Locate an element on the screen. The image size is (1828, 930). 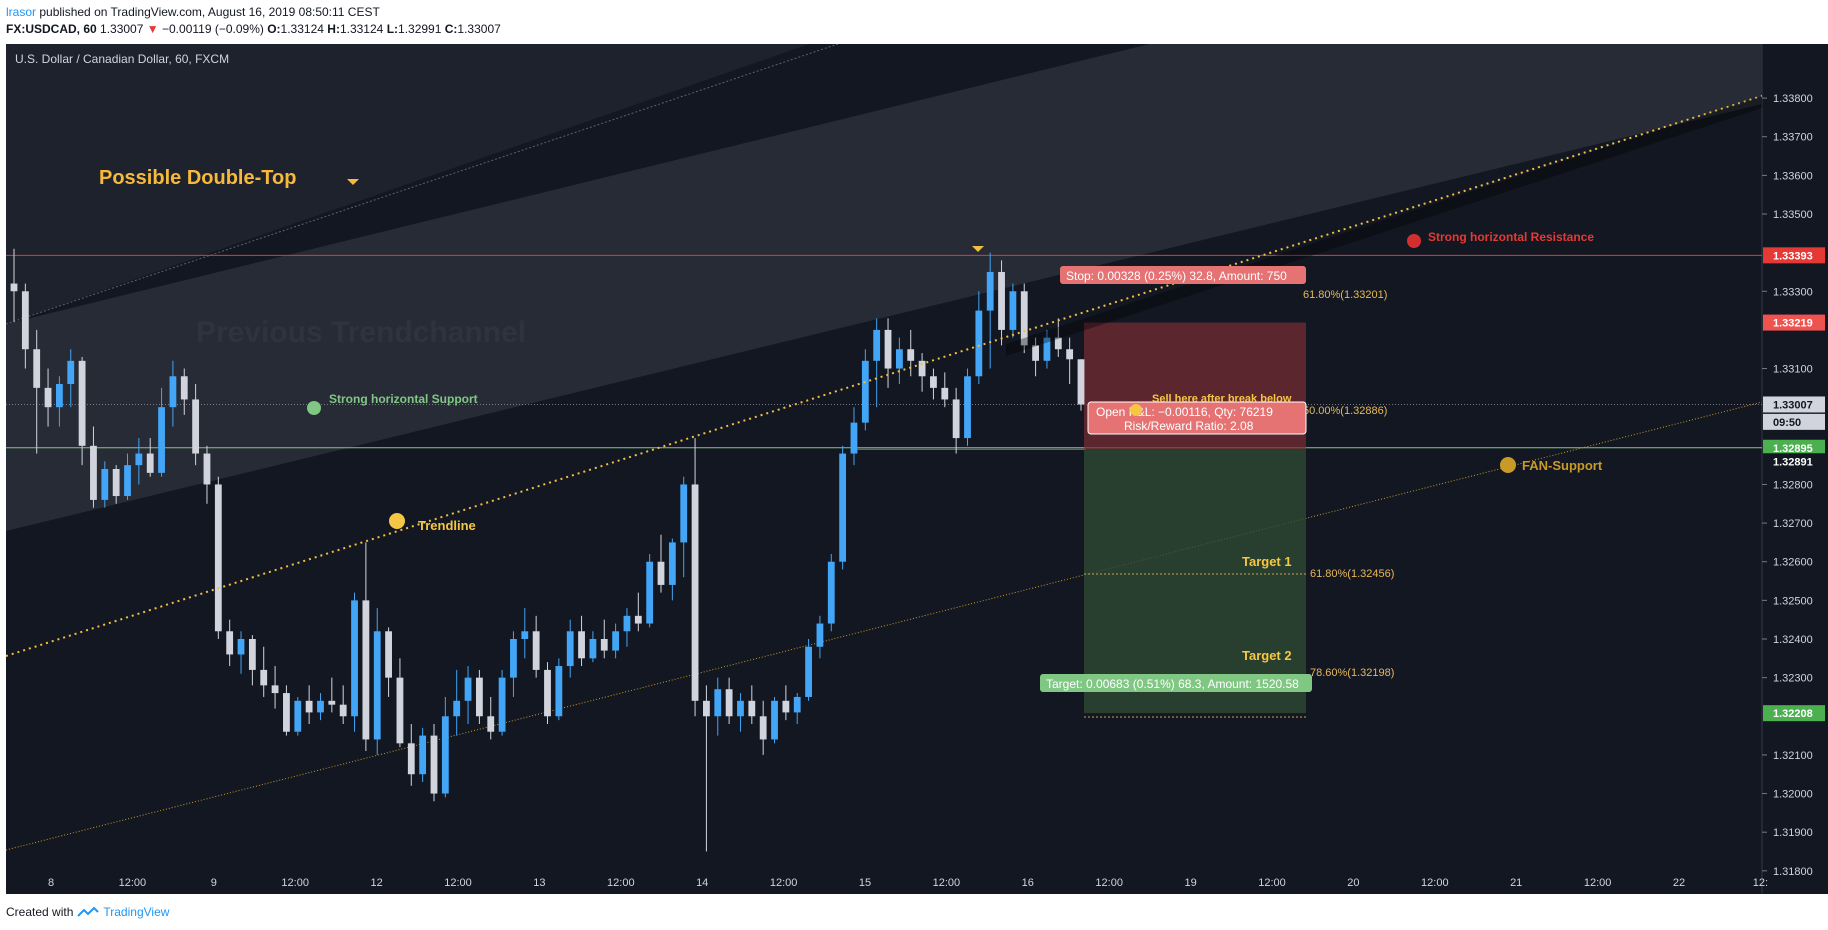
previous-channel-upper-fill is located at coordinates (422, 179).